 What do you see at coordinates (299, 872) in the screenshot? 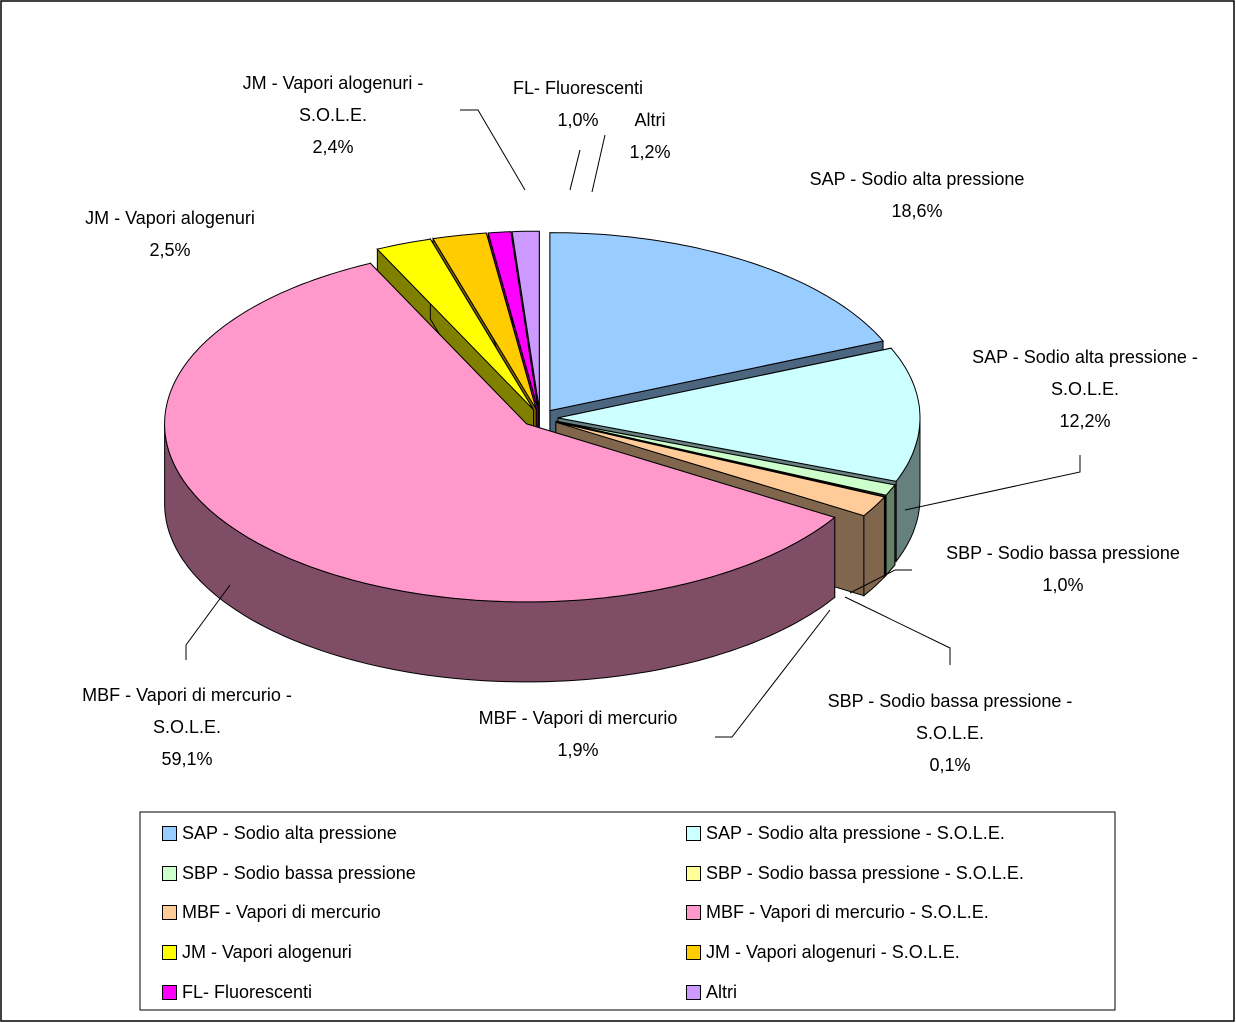
I see `legend-label: SBP - Sodio bassa pressione` at bounding box center [299, 872].